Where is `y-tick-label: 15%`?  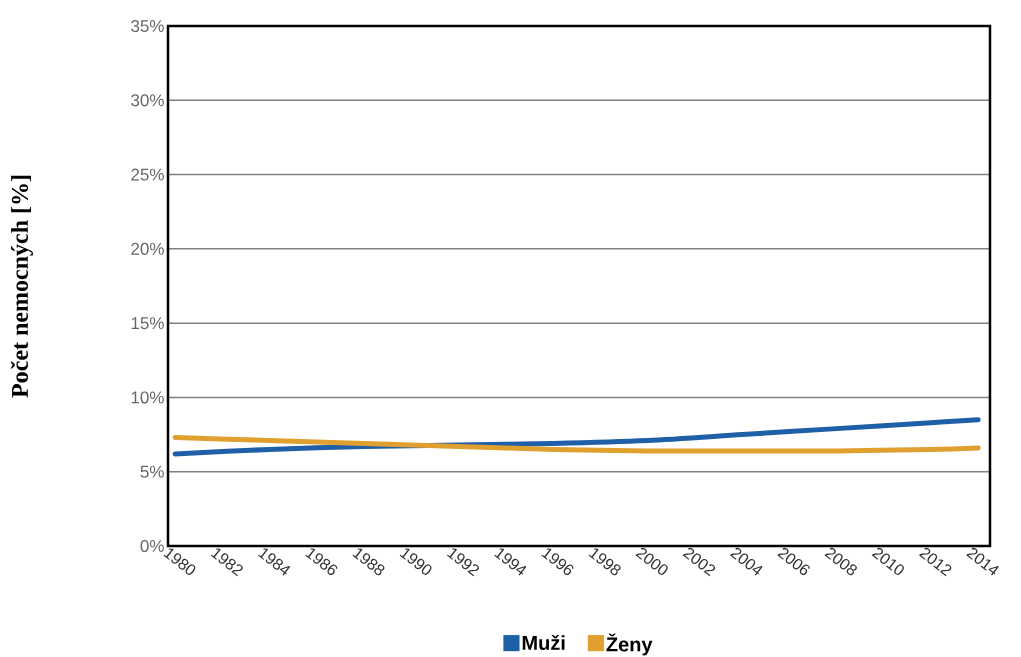 y-tick-label: 15% is located at coordinates (147, 323).